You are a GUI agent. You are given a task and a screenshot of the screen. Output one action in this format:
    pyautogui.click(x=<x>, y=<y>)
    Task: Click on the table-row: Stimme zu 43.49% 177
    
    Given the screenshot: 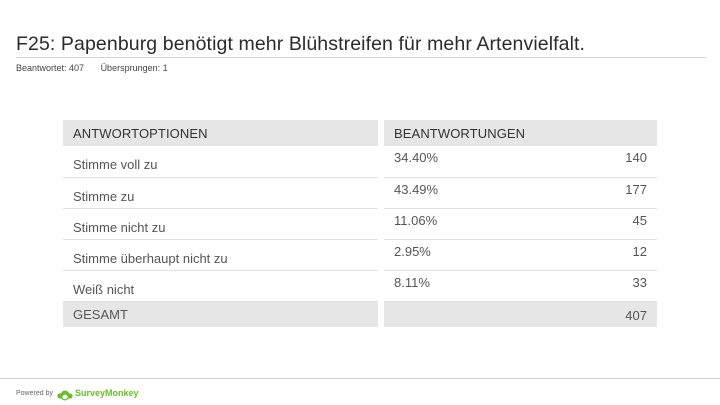 What is the action you would take?
    pyautogui.click(x=360, y=193)
    